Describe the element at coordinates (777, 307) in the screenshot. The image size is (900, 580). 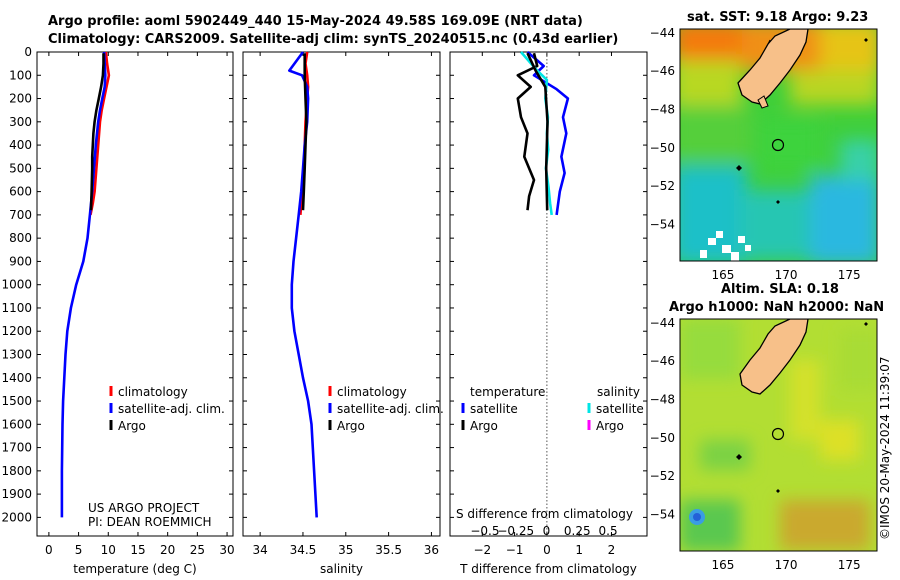
I see `sla-map-title-line2: Argo h1000: NaN h2000: NaN` at that location.